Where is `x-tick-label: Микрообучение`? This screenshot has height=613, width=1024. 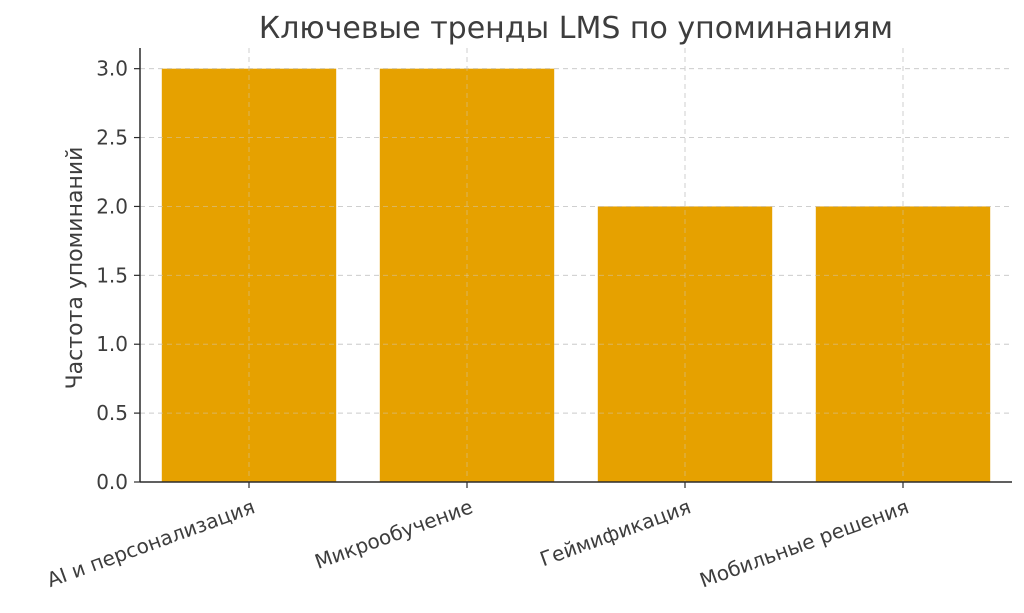
x-tick-label: Микрообучение is located at coordinates (394, 533).